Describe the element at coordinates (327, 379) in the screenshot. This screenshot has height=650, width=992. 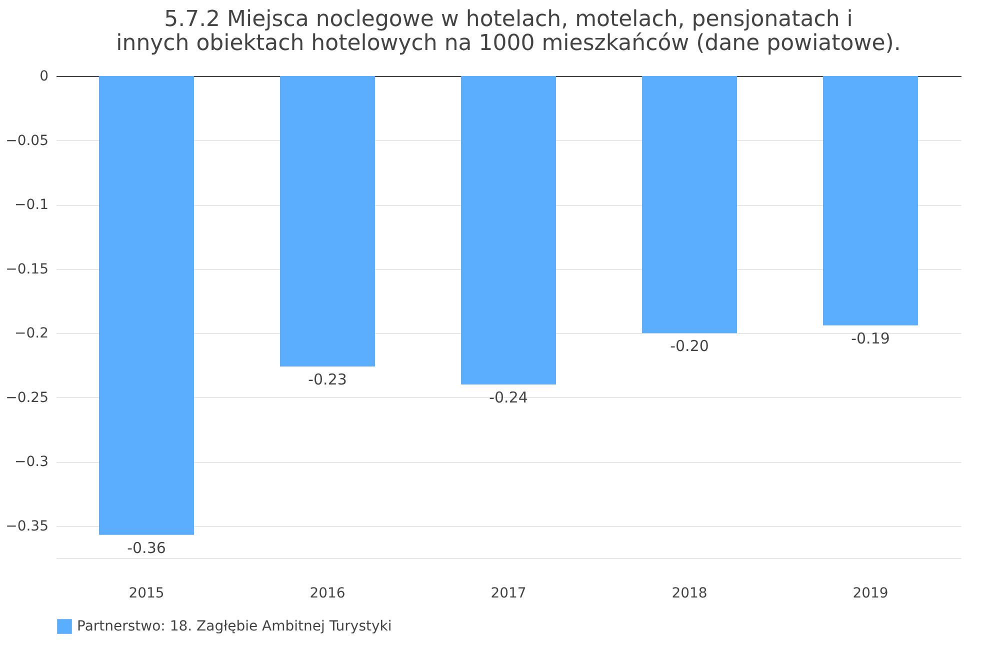
I see `data-label: -0.23` at that location.